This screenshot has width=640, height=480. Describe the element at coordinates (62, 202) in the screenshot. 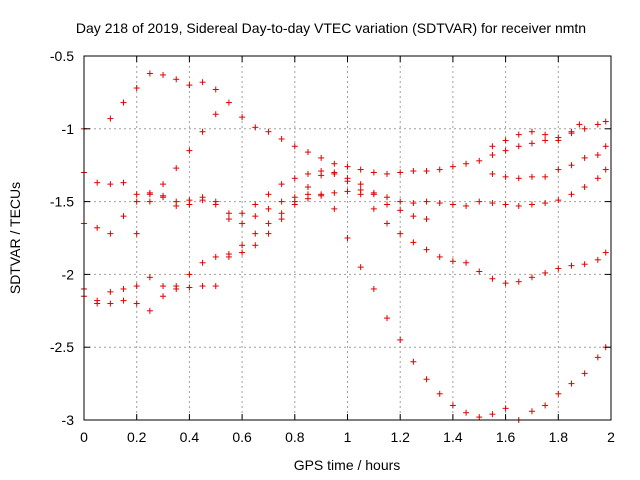

I see `y-tick-label: -1.5` at that location.